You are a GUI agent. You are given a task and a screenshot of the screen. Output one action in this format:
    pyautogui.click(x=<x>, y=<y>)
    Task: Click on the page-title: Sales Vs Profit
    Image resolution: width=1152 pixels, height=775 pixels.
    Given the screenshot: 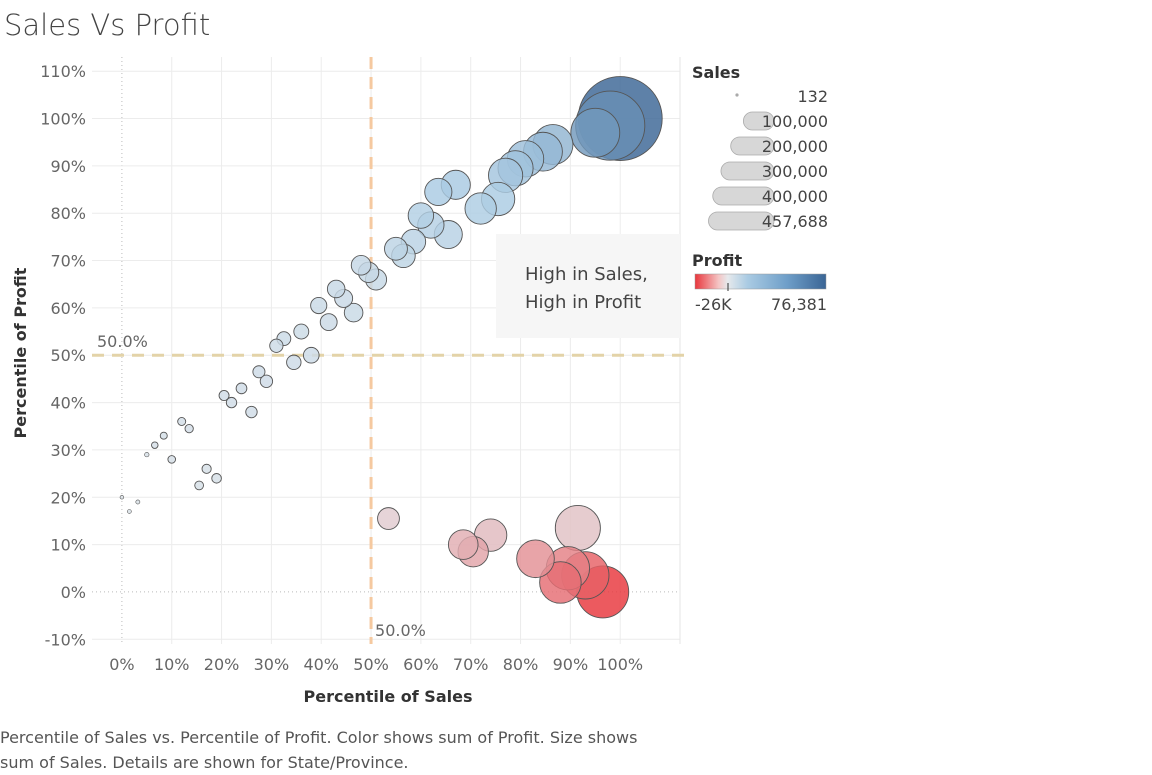 What is the action you would take?
    pyautogui.click(x=107, y=25)
    